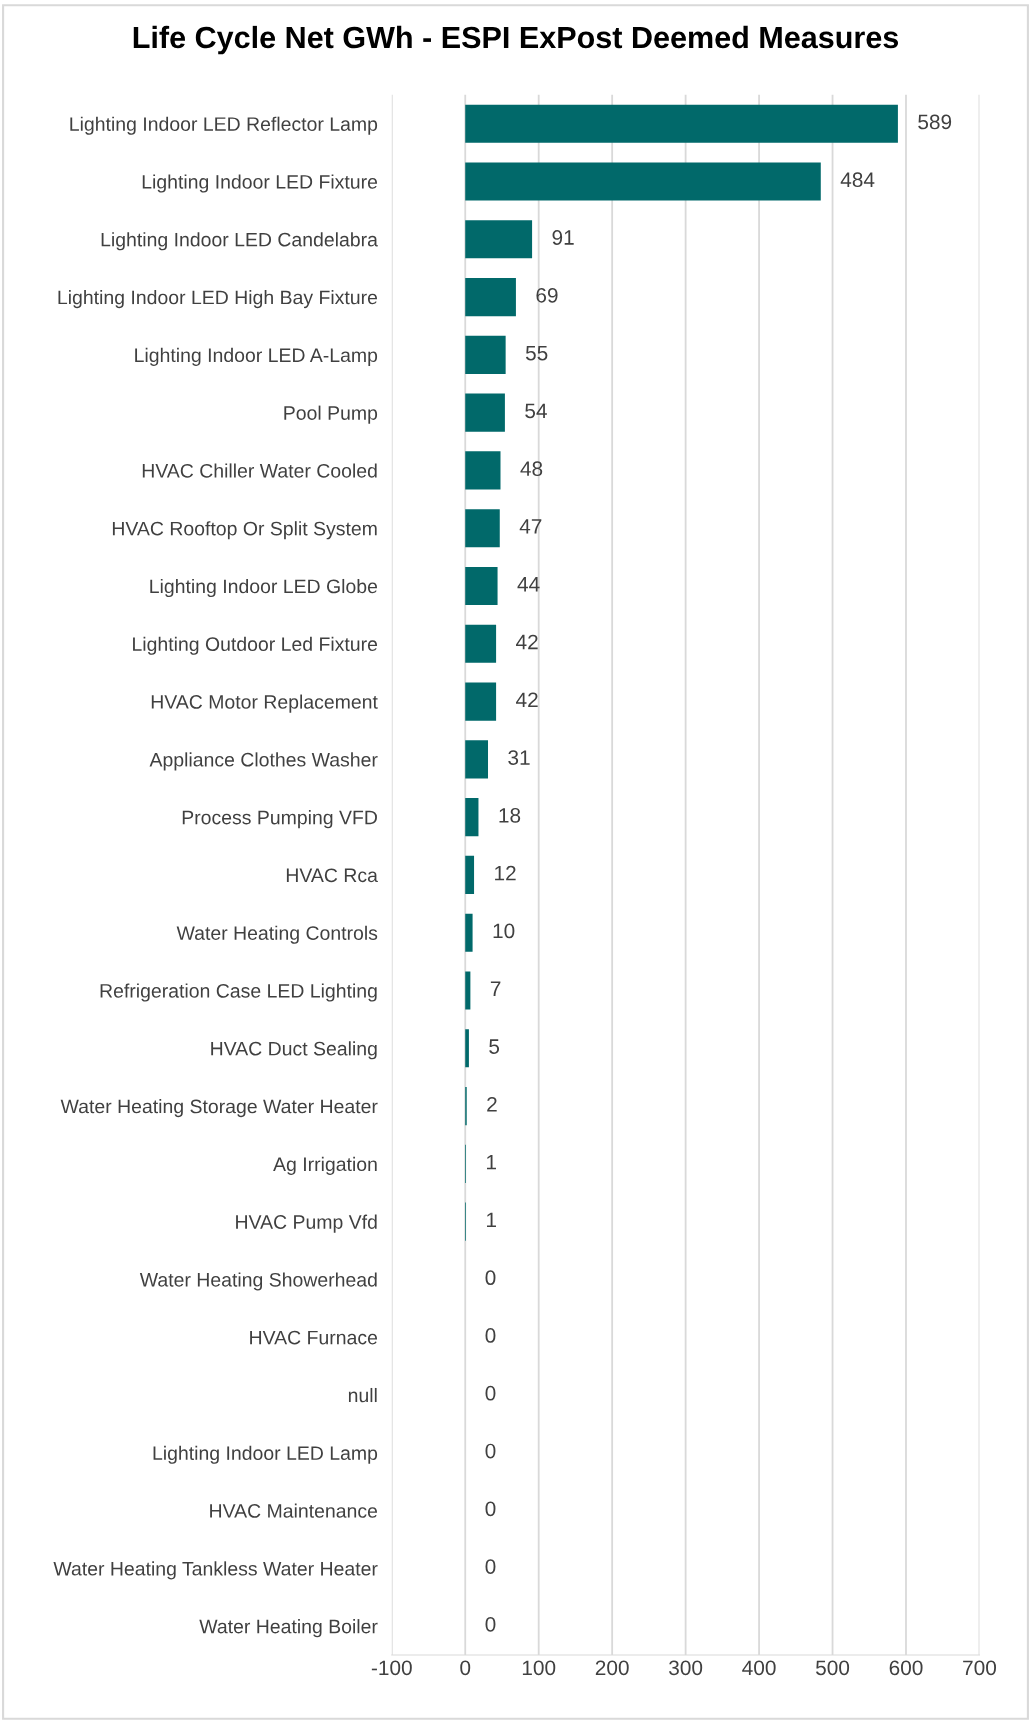  I want to click on y-tick-label: HVAC Pump Vfd, so click(306, 1223).